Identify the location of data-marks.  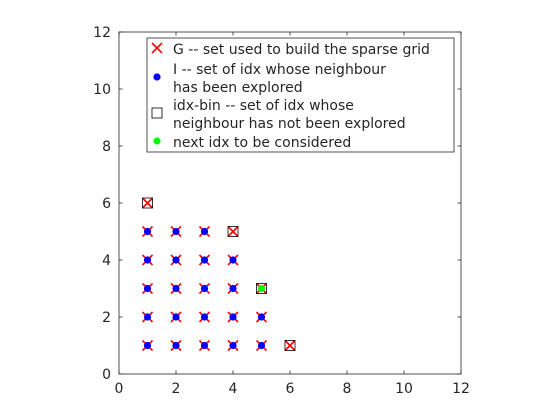
(218, 274).